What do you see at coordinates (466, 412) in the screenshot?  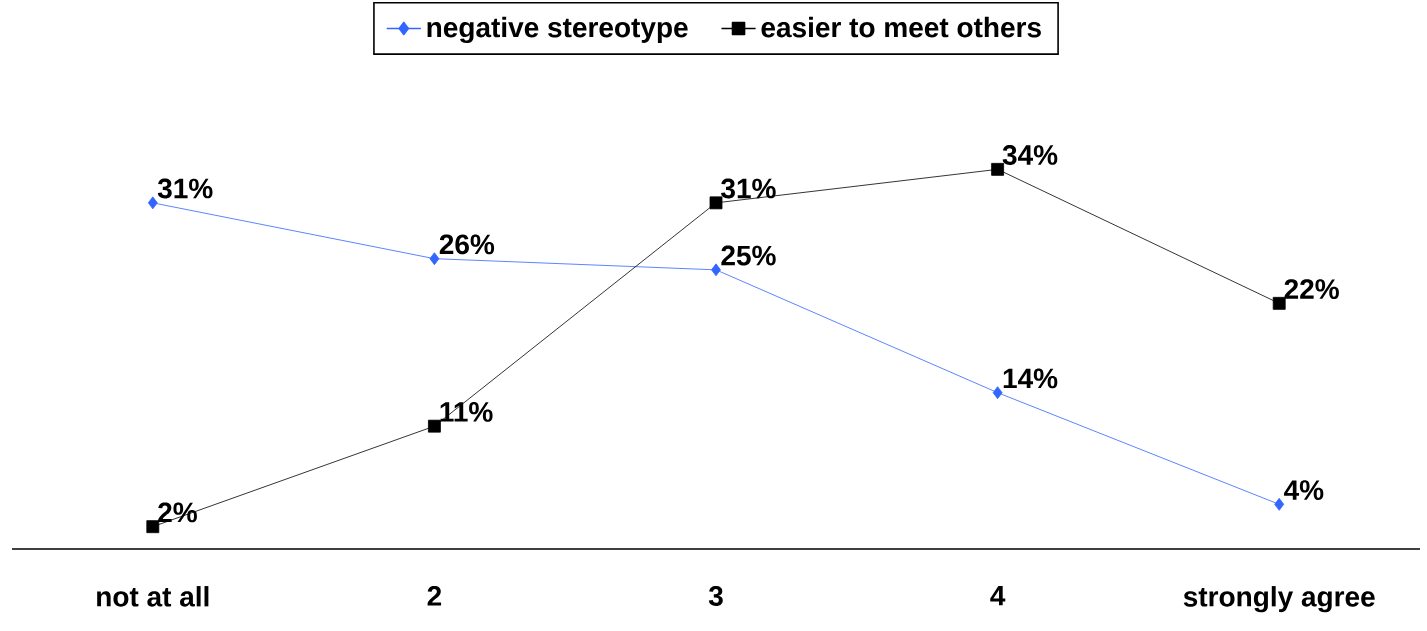 I see `data-label: 11%` at bounding box center [466, 412].